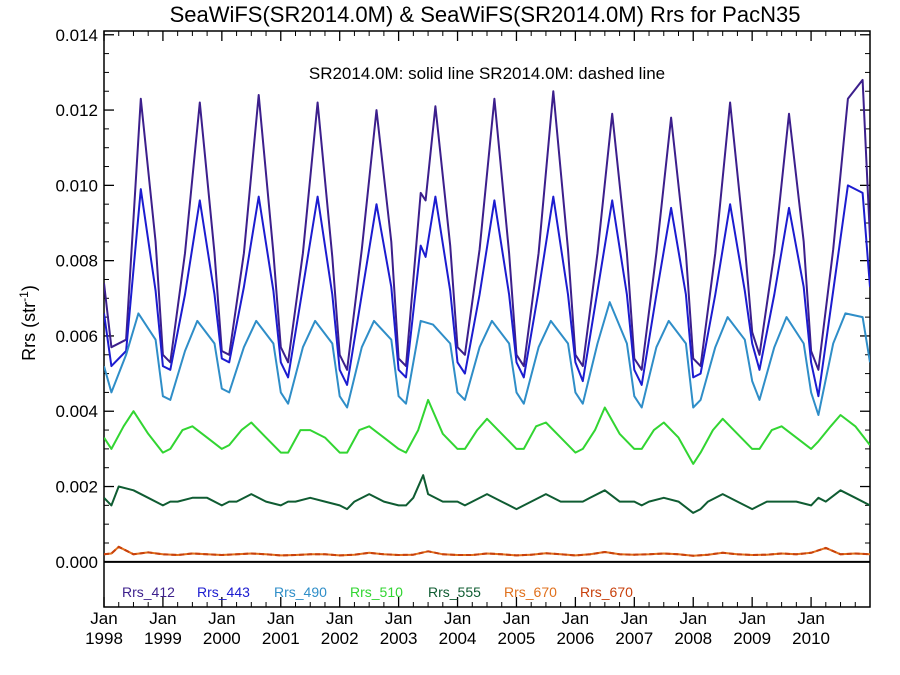 This screenshot has width=900, height=675. What do you see at coordinates (76, 35) in the screenshot?
I see `y-tick-label: 0.014` at bounding box center [76, 35].